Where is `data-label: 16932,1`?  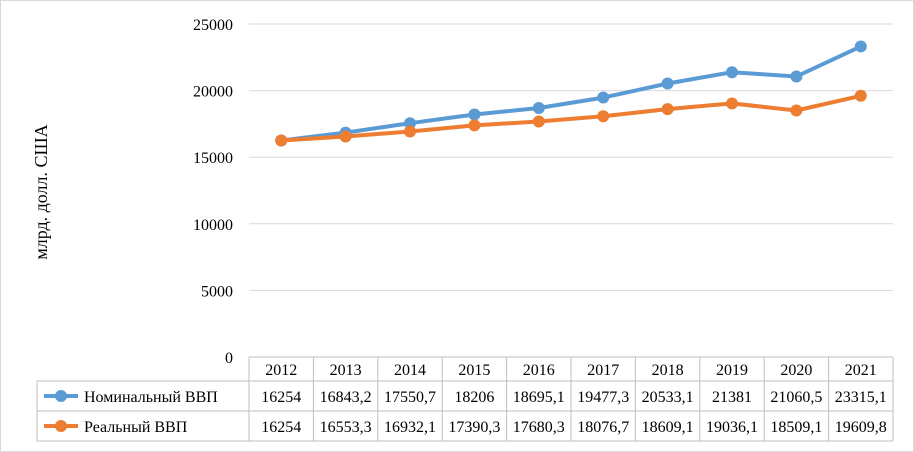
data-label: 16932,1 is located at coordinates (410, 427).